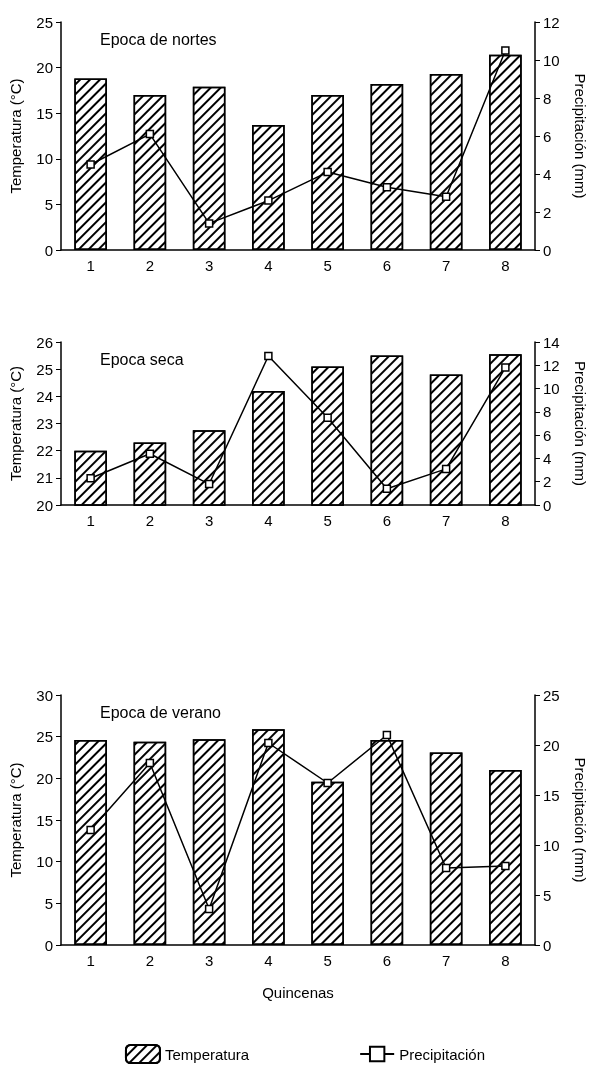 This screenshot has width=610, height=1089. I want to click on y-tick-label: 26, so click(44, 342).